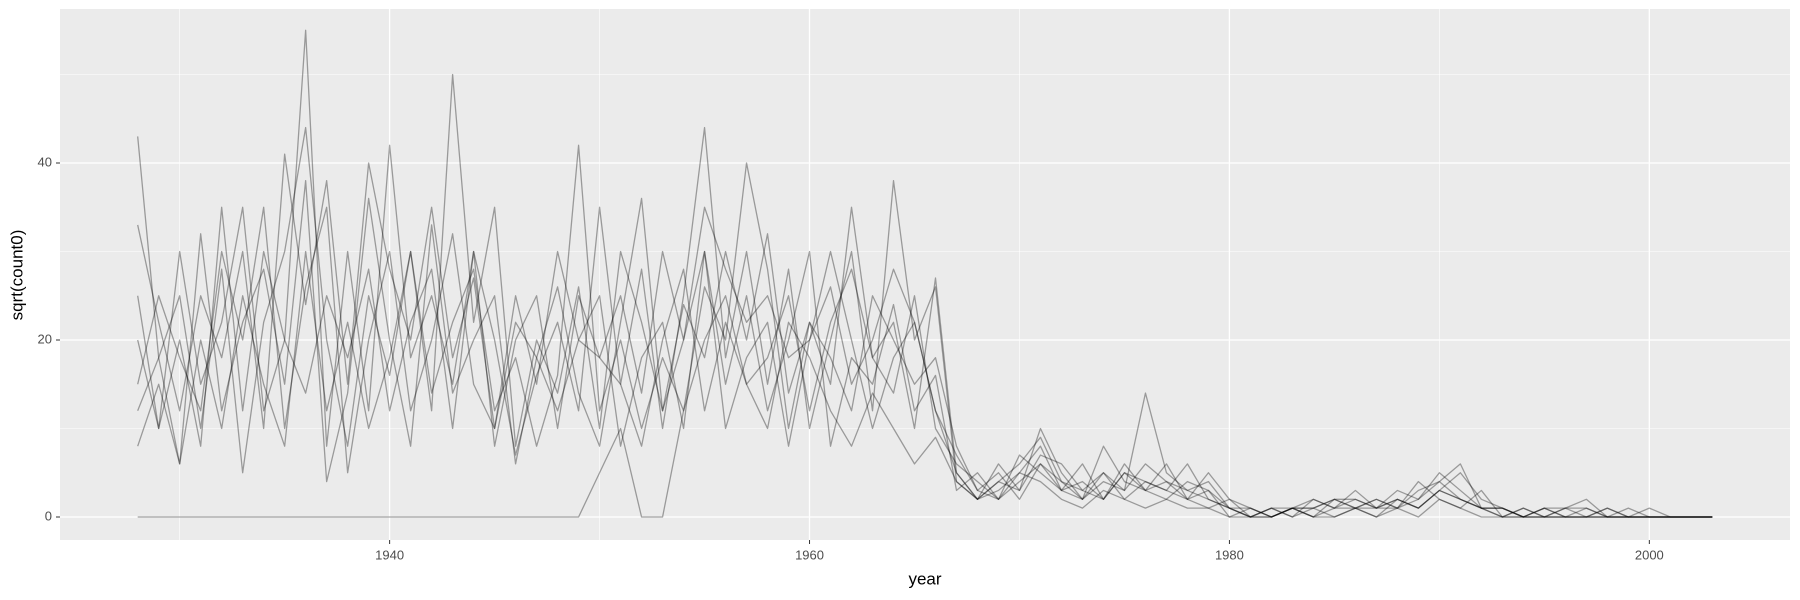 This screenshot has height=600, width=1800. Describe the element at coordinates (924, 578) in the screenshot. I see `x-axis-title: year` at that location.